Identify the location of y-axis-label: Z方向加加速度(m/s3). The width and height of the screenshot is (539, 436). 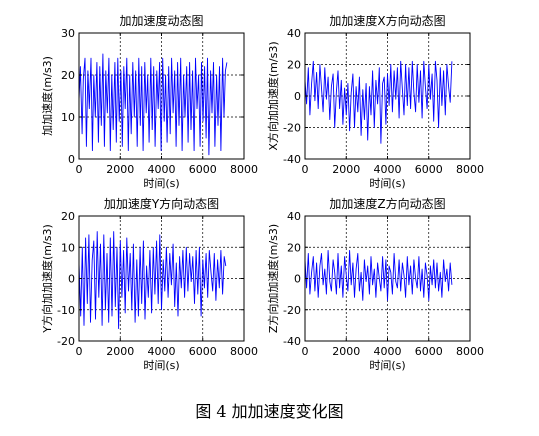
(273, 278).